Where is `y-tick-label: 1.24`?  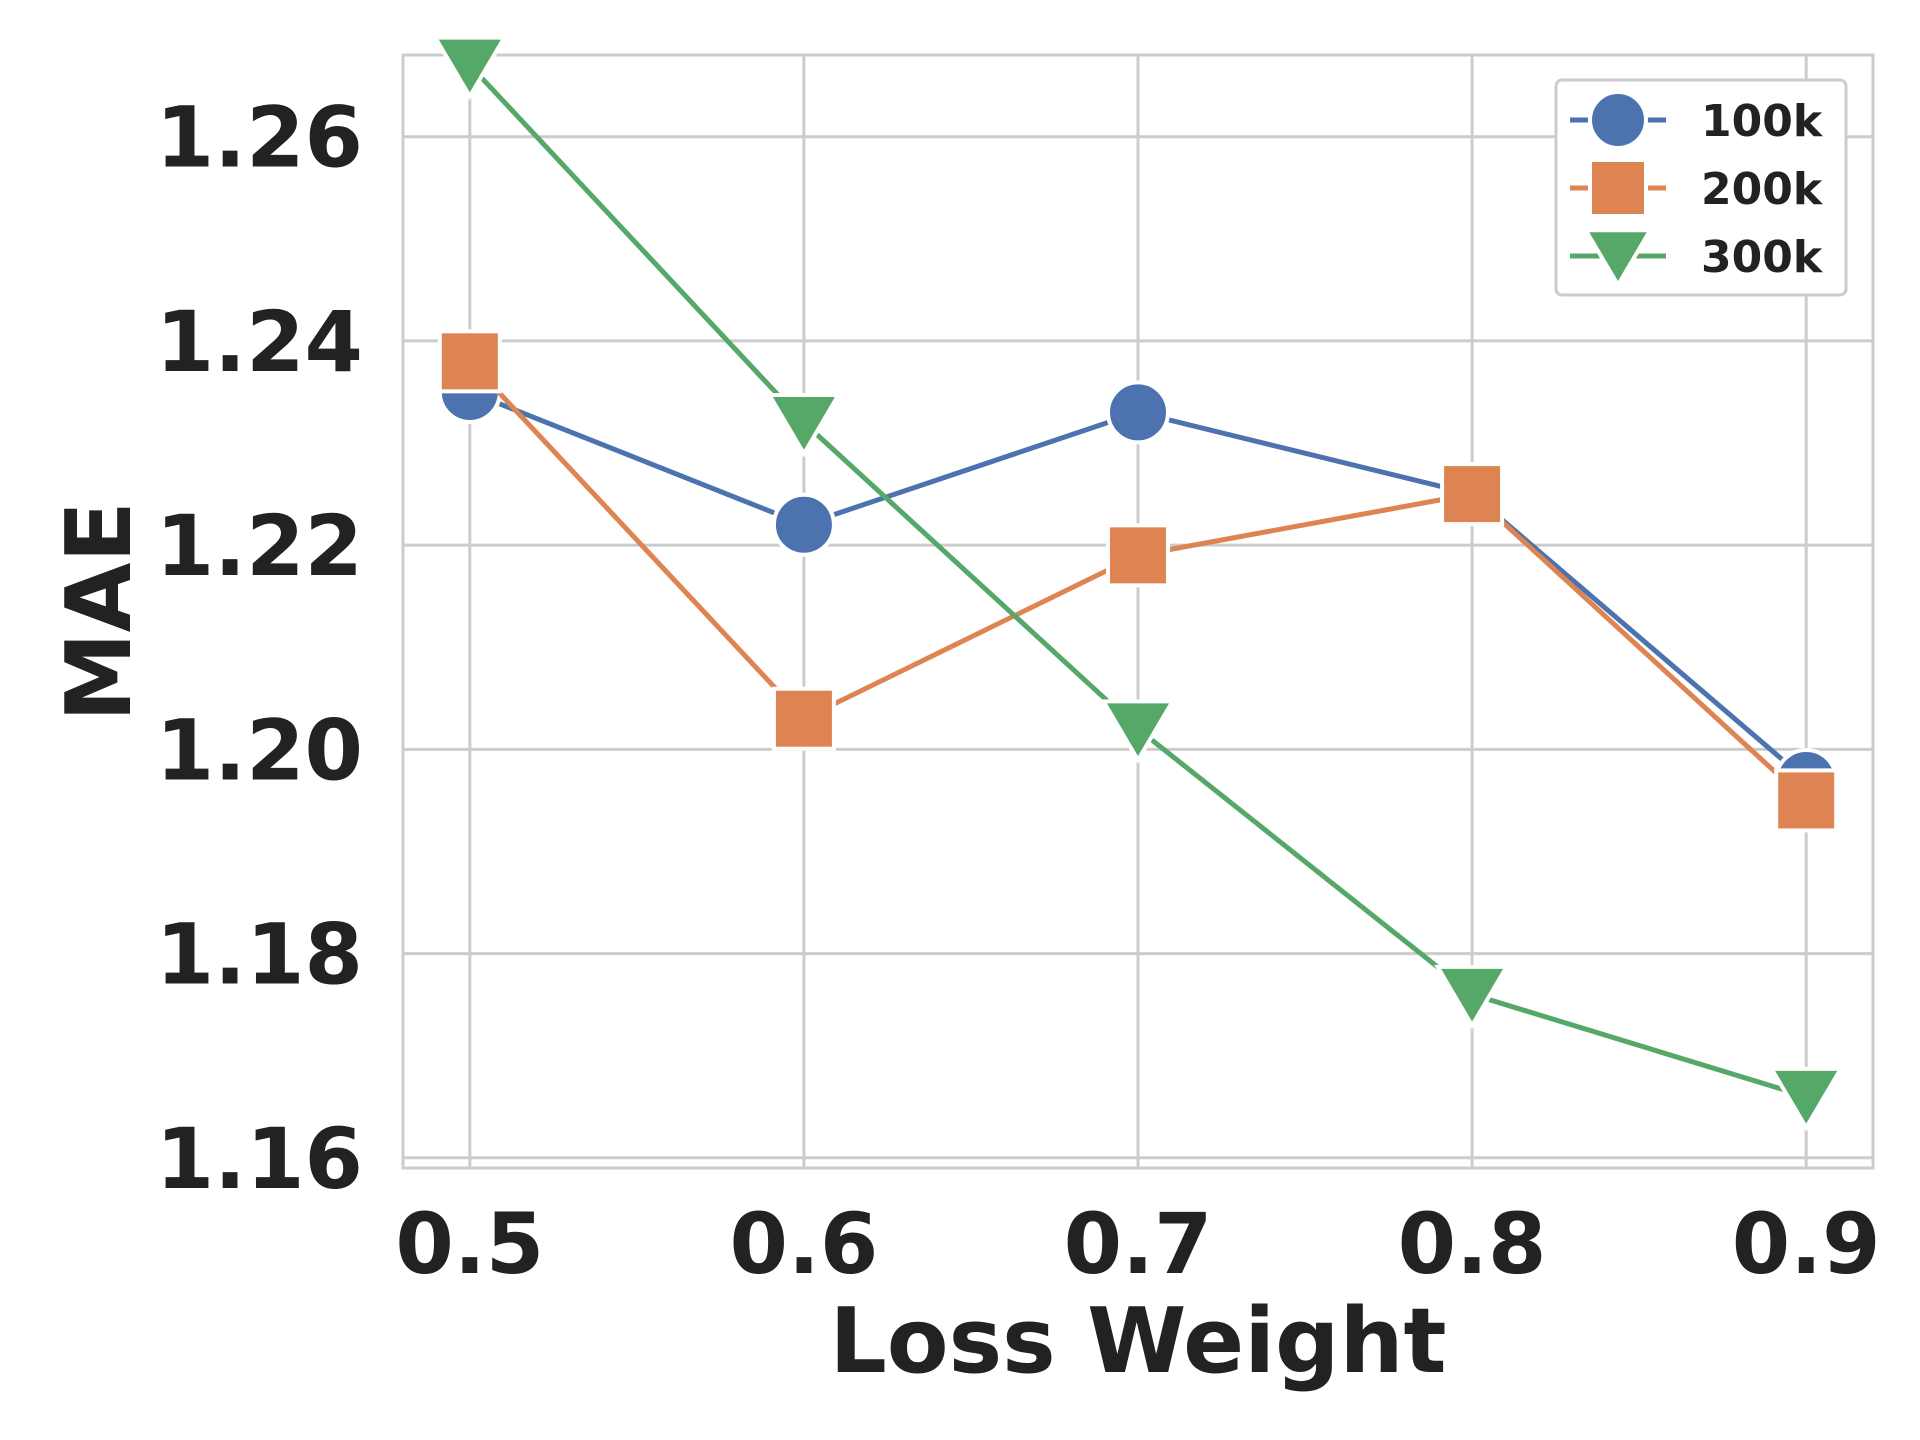
y-tick-label: 1.24 is located at coordinates (259, 342).